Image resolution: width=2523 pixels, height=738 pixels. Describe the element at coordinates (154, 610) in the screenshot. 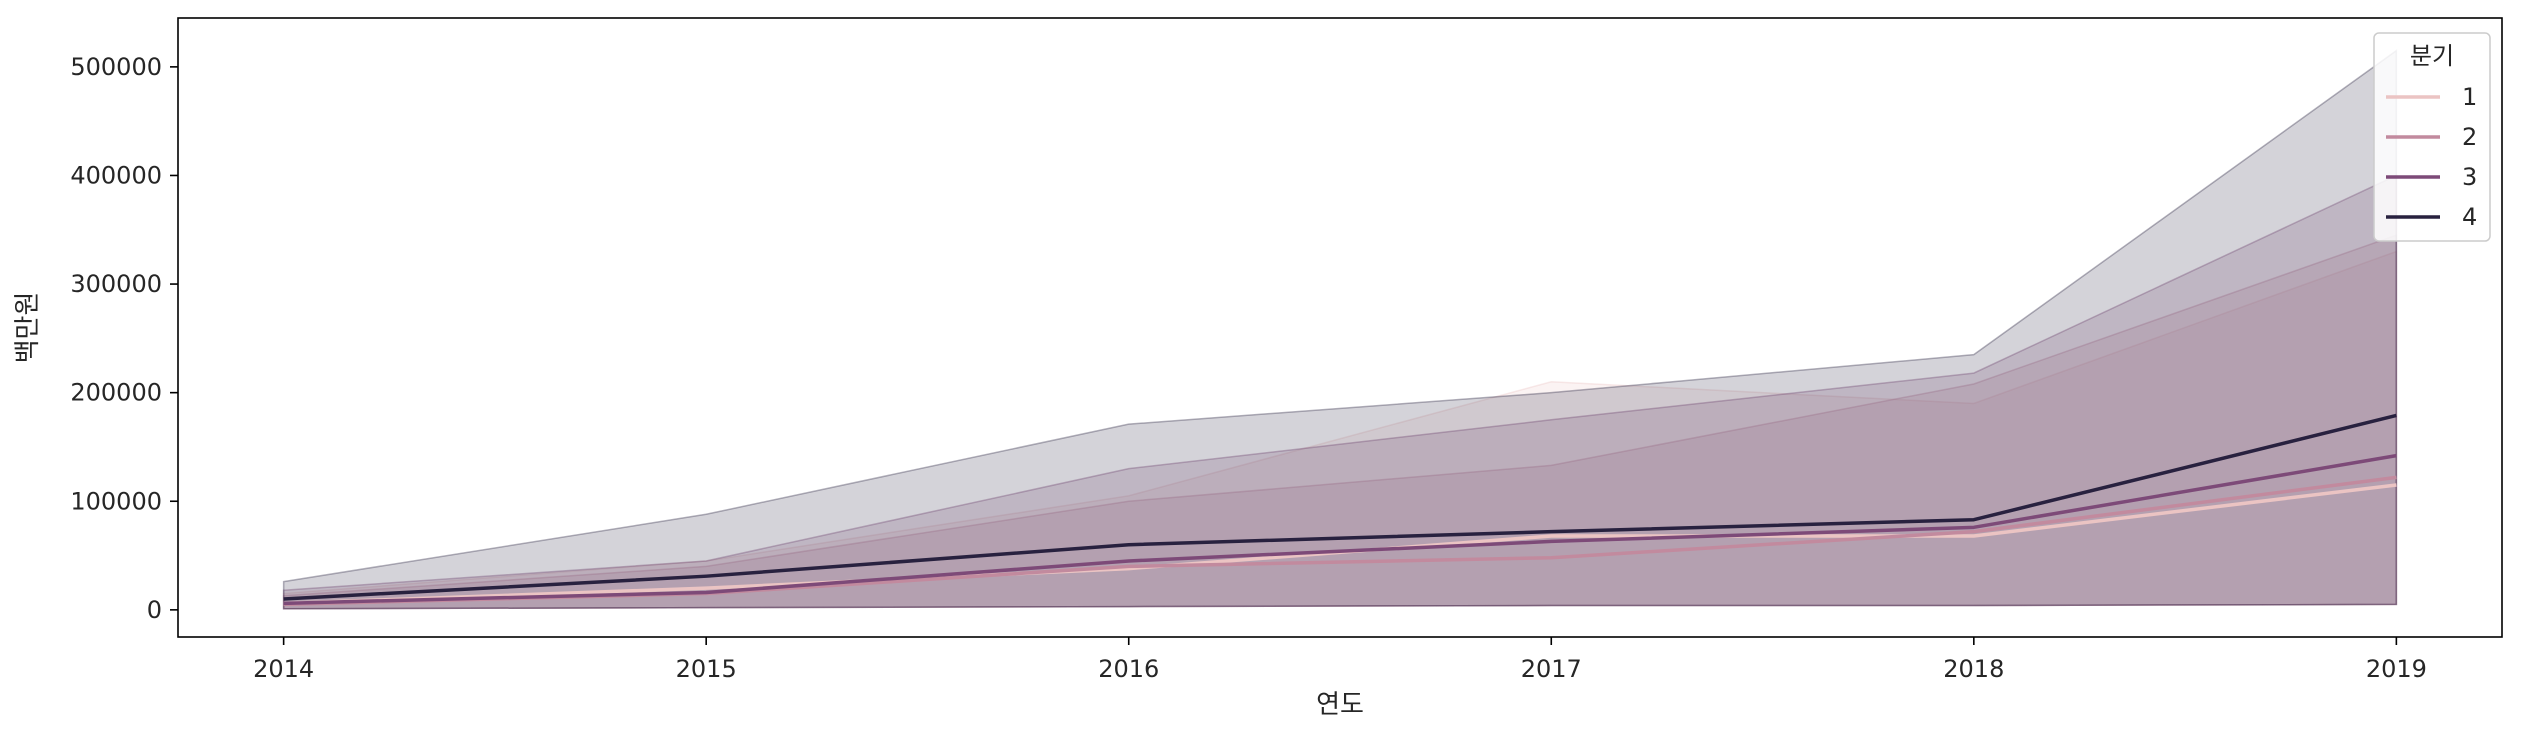

I see `y-tick-label-0: 0` at that location.